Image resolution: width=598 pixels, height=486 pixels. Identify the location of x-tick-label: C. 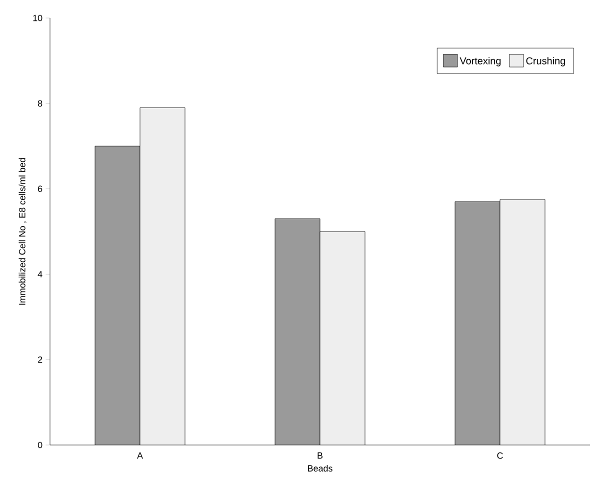
(500, 455).